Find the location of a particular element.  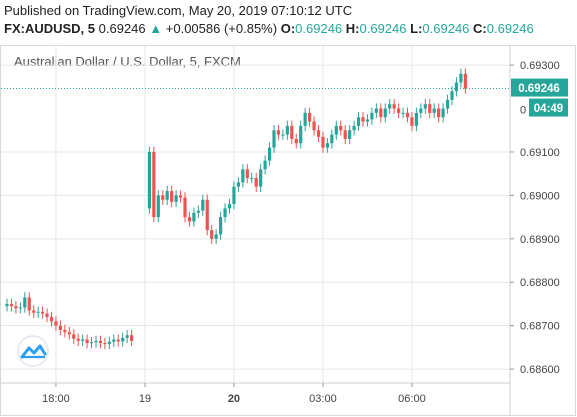

change-value: +0.00586 (+0.85%) is located at coordinates (221, 28).